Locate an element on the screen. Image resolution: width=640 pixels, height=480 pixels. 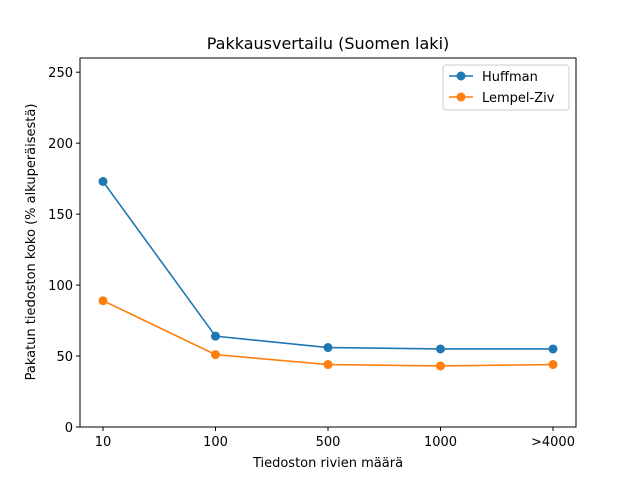
series-lempel-ziv is located at coordinates (328, 333).